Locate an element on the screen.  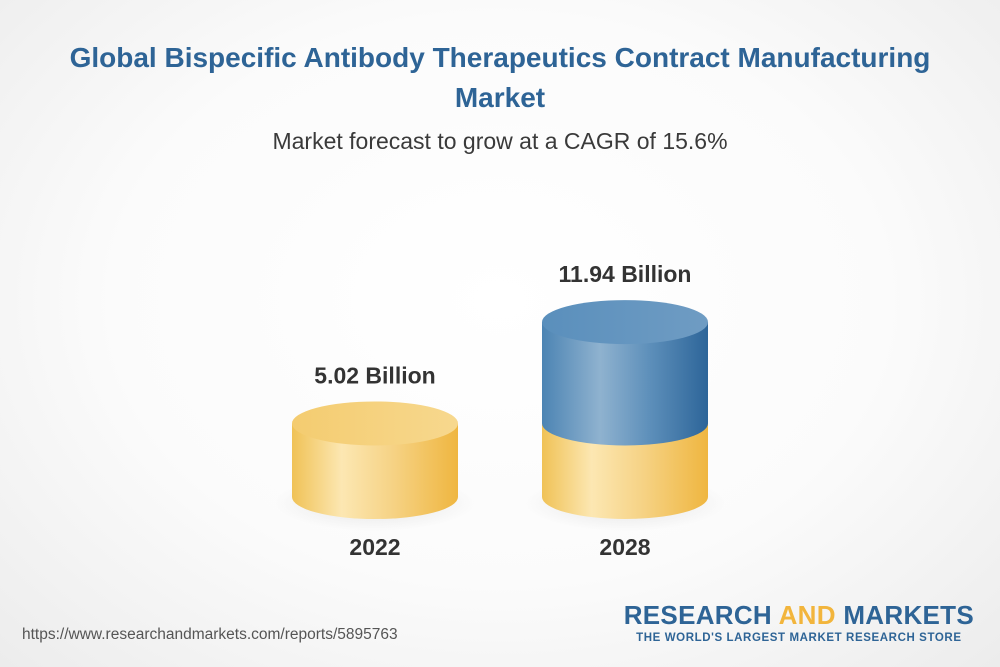
bar-top-2022 is located at coordinates (375, 423).